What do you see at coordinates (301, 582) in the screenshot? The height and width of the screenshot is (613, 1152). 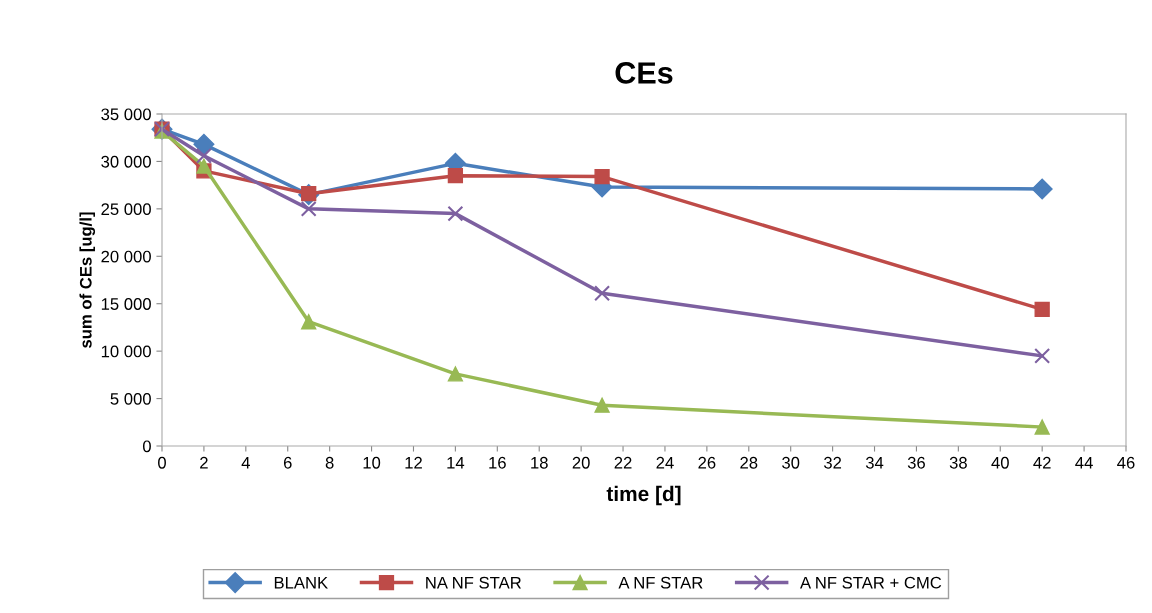 I see `legend-label: BLANK` at bounding box center [301, 582].